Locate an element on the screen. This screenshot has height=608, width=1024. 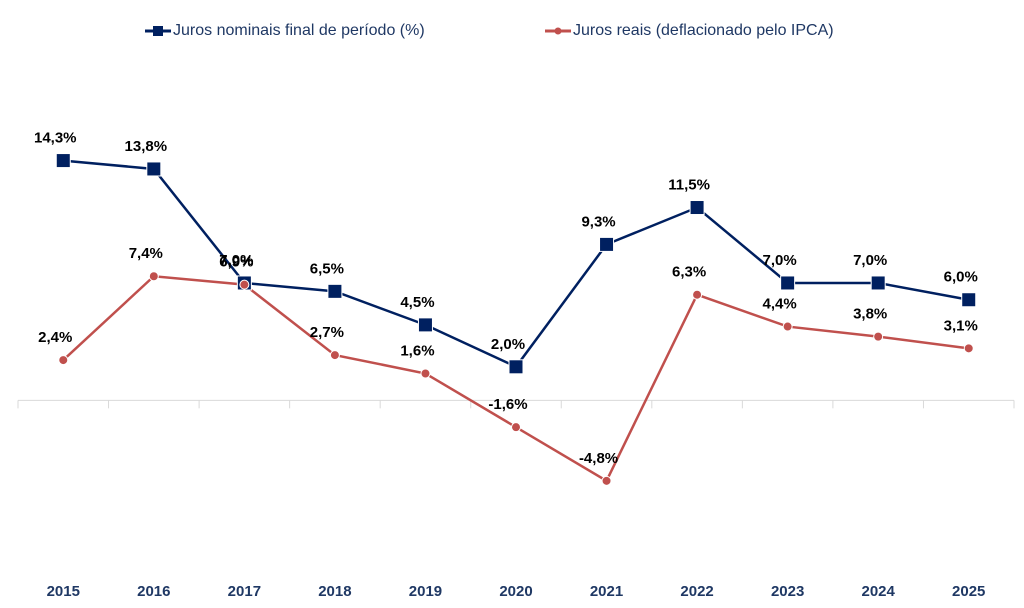
data-label: 3,8% is located at coordinates (870, 314).